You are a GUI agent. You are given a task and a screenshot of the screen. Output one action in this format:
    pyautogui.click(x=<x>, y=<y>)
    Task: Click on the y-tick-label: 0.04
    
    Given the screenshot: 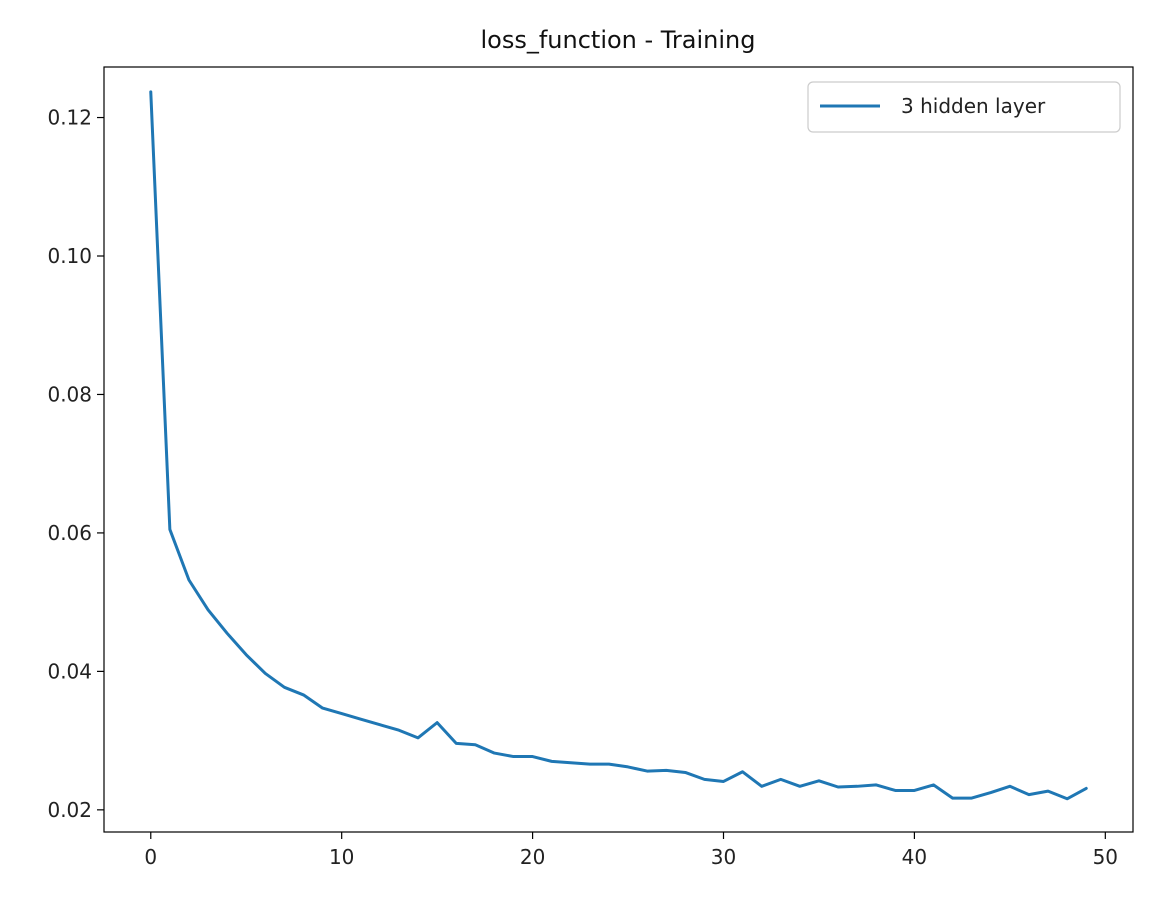 What is the action you would take?
    pyautogui.click(x=69, y=671)
    